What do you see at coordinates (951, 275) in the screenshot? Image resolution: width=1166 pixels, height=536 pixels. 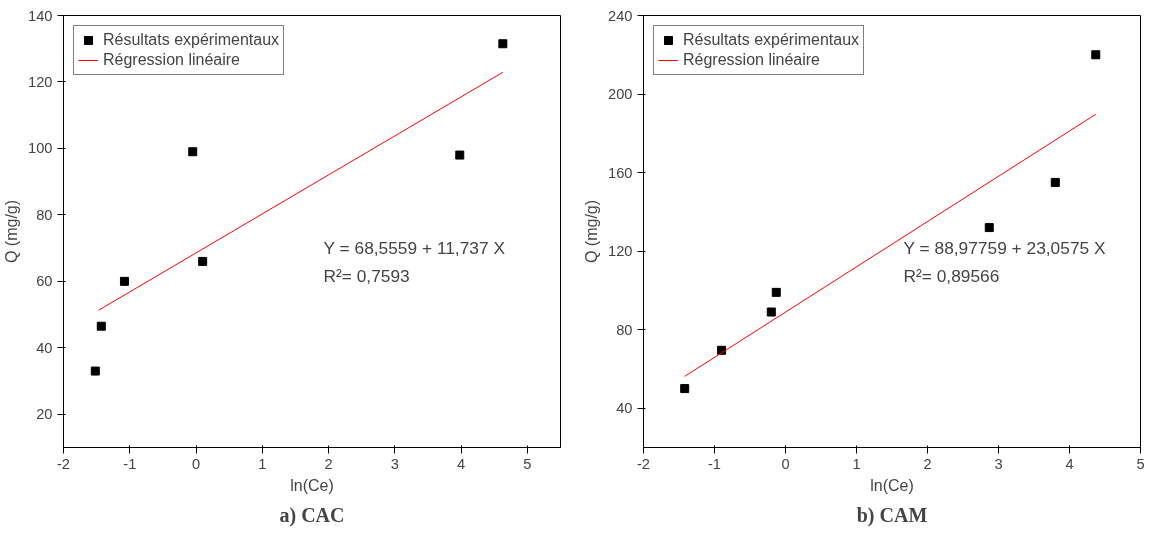 I see `annotation: R²= 0,89566` at bounding box center [951, 275].